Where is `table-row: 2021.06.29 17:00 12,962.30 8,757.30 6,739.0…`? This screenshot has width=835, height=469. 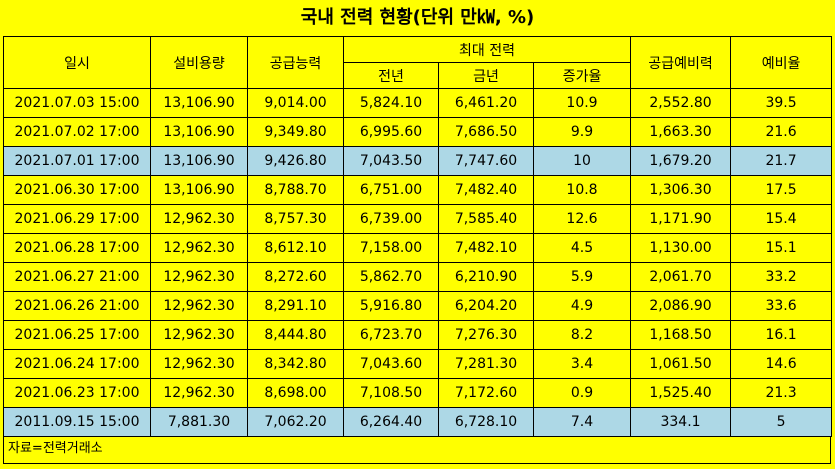 table-row: 2021.06.29 17:00 12,962.30 8,757.30 6,739.0… is located at coordinates (418, 219).